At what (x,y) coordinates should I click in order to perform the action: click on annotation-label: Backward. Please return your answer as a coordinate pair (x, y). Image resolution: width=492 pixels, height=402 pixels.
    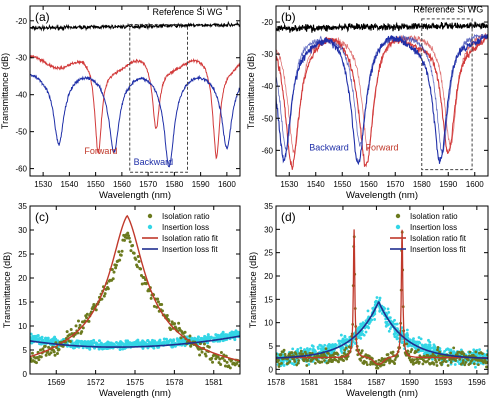
    Looking at the image, I should click on (329, 147).